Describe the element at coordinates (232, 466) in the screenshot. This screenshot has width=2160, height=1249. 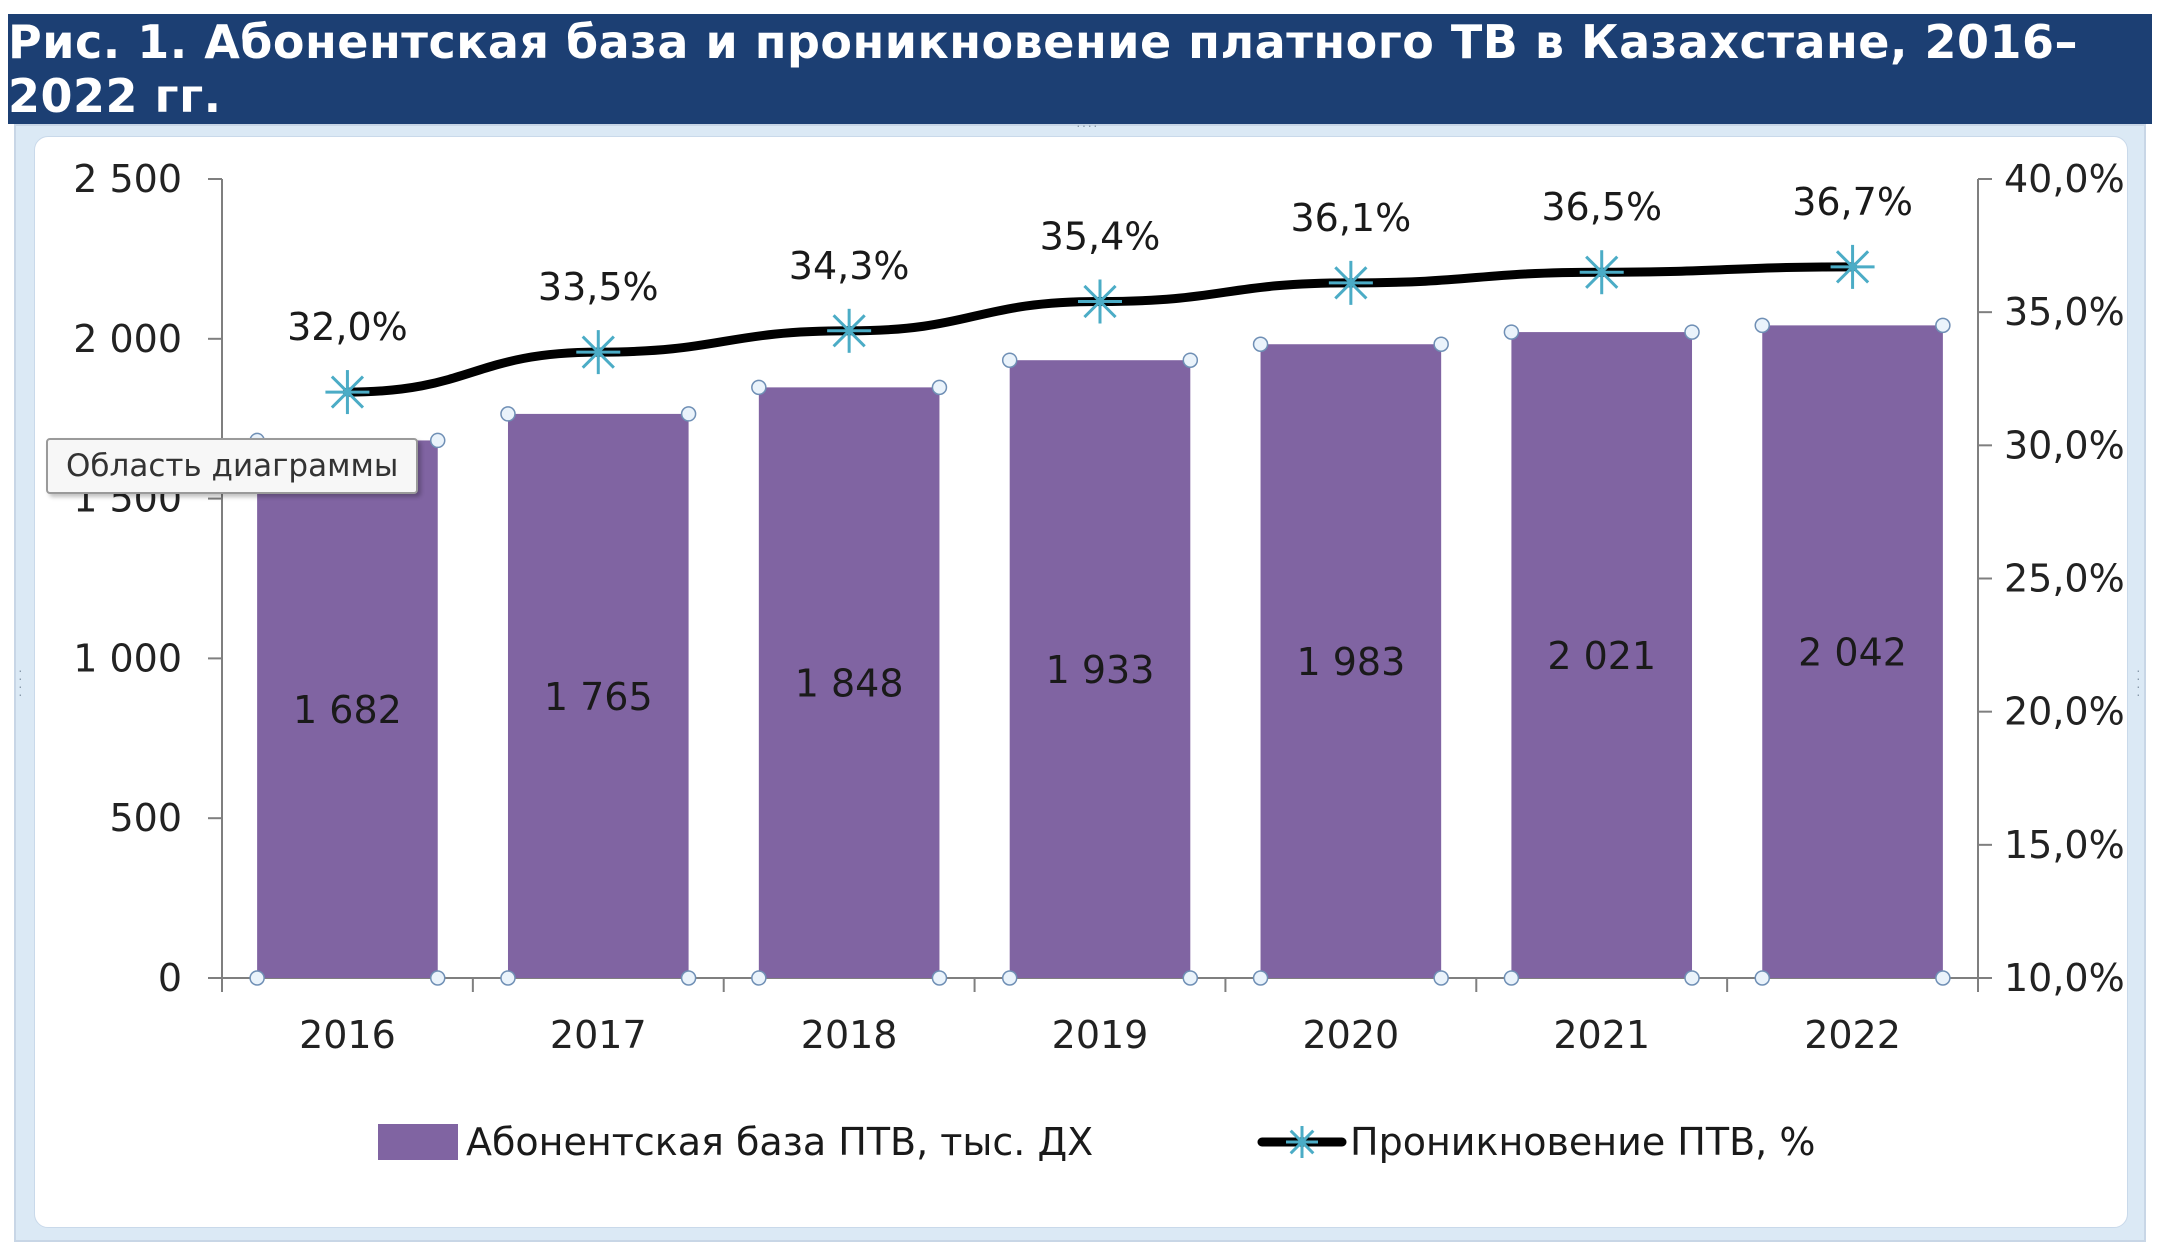
I see `chart-area-tooltip: Область диаграммы` at that location.